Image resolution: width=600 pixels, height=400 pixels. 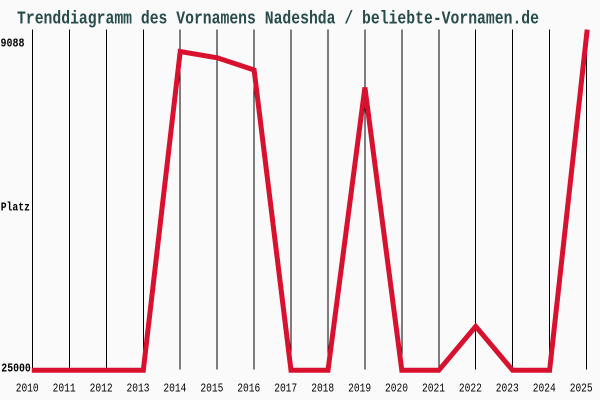 What do you see at coordinates (359, 388) in the screenshot?
I see `svg-text: 2019` at bounding box center [359, 388].